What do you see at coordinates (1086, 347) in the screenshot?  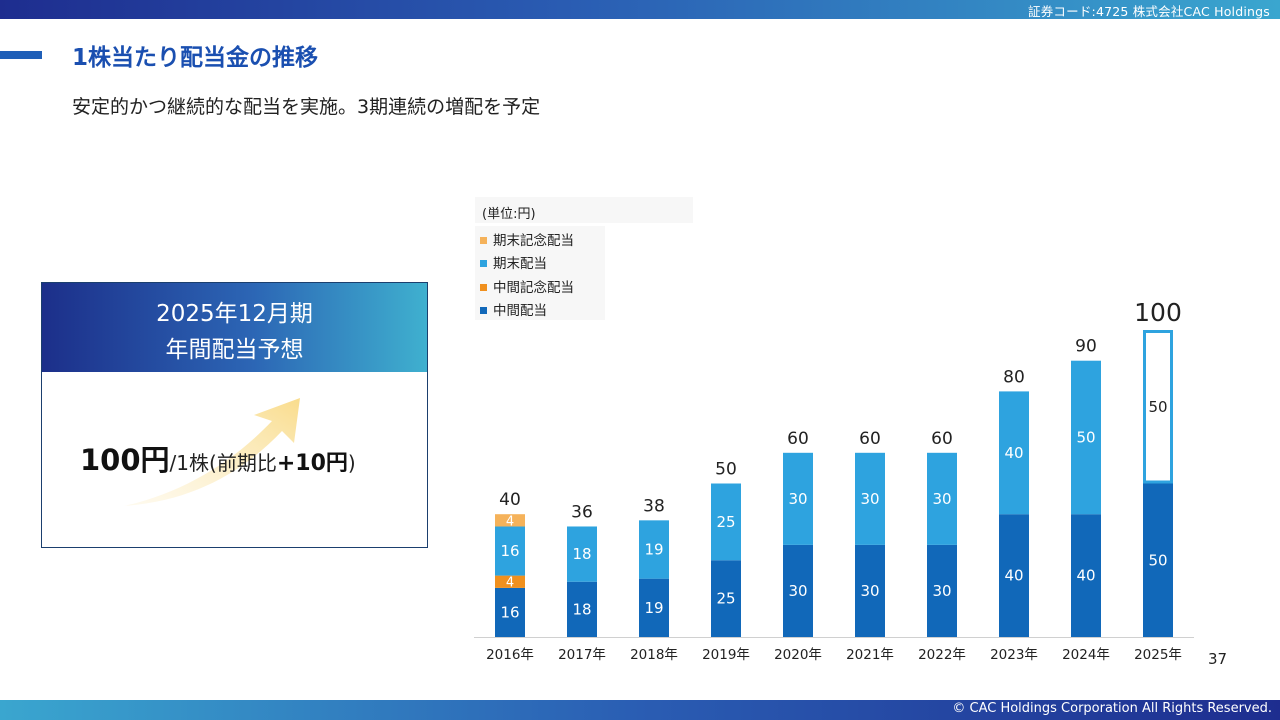 I see `bar-total-label: 90` at bounding box center [1086, 347].